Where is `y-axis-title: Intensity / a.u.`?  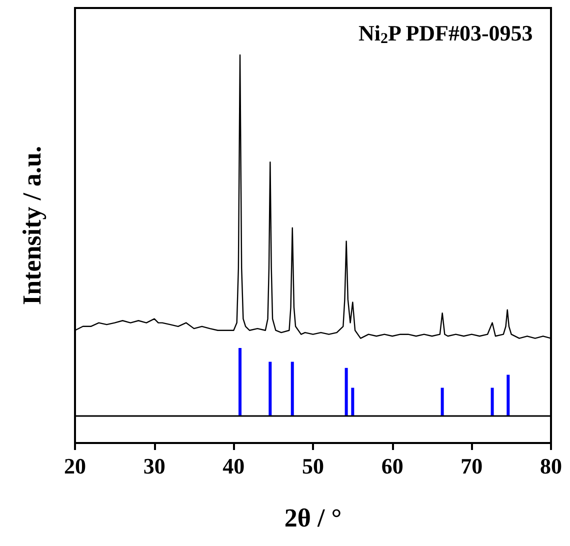 y-axis-title: Intensity / a.u. is located at coordinates (32, 225).